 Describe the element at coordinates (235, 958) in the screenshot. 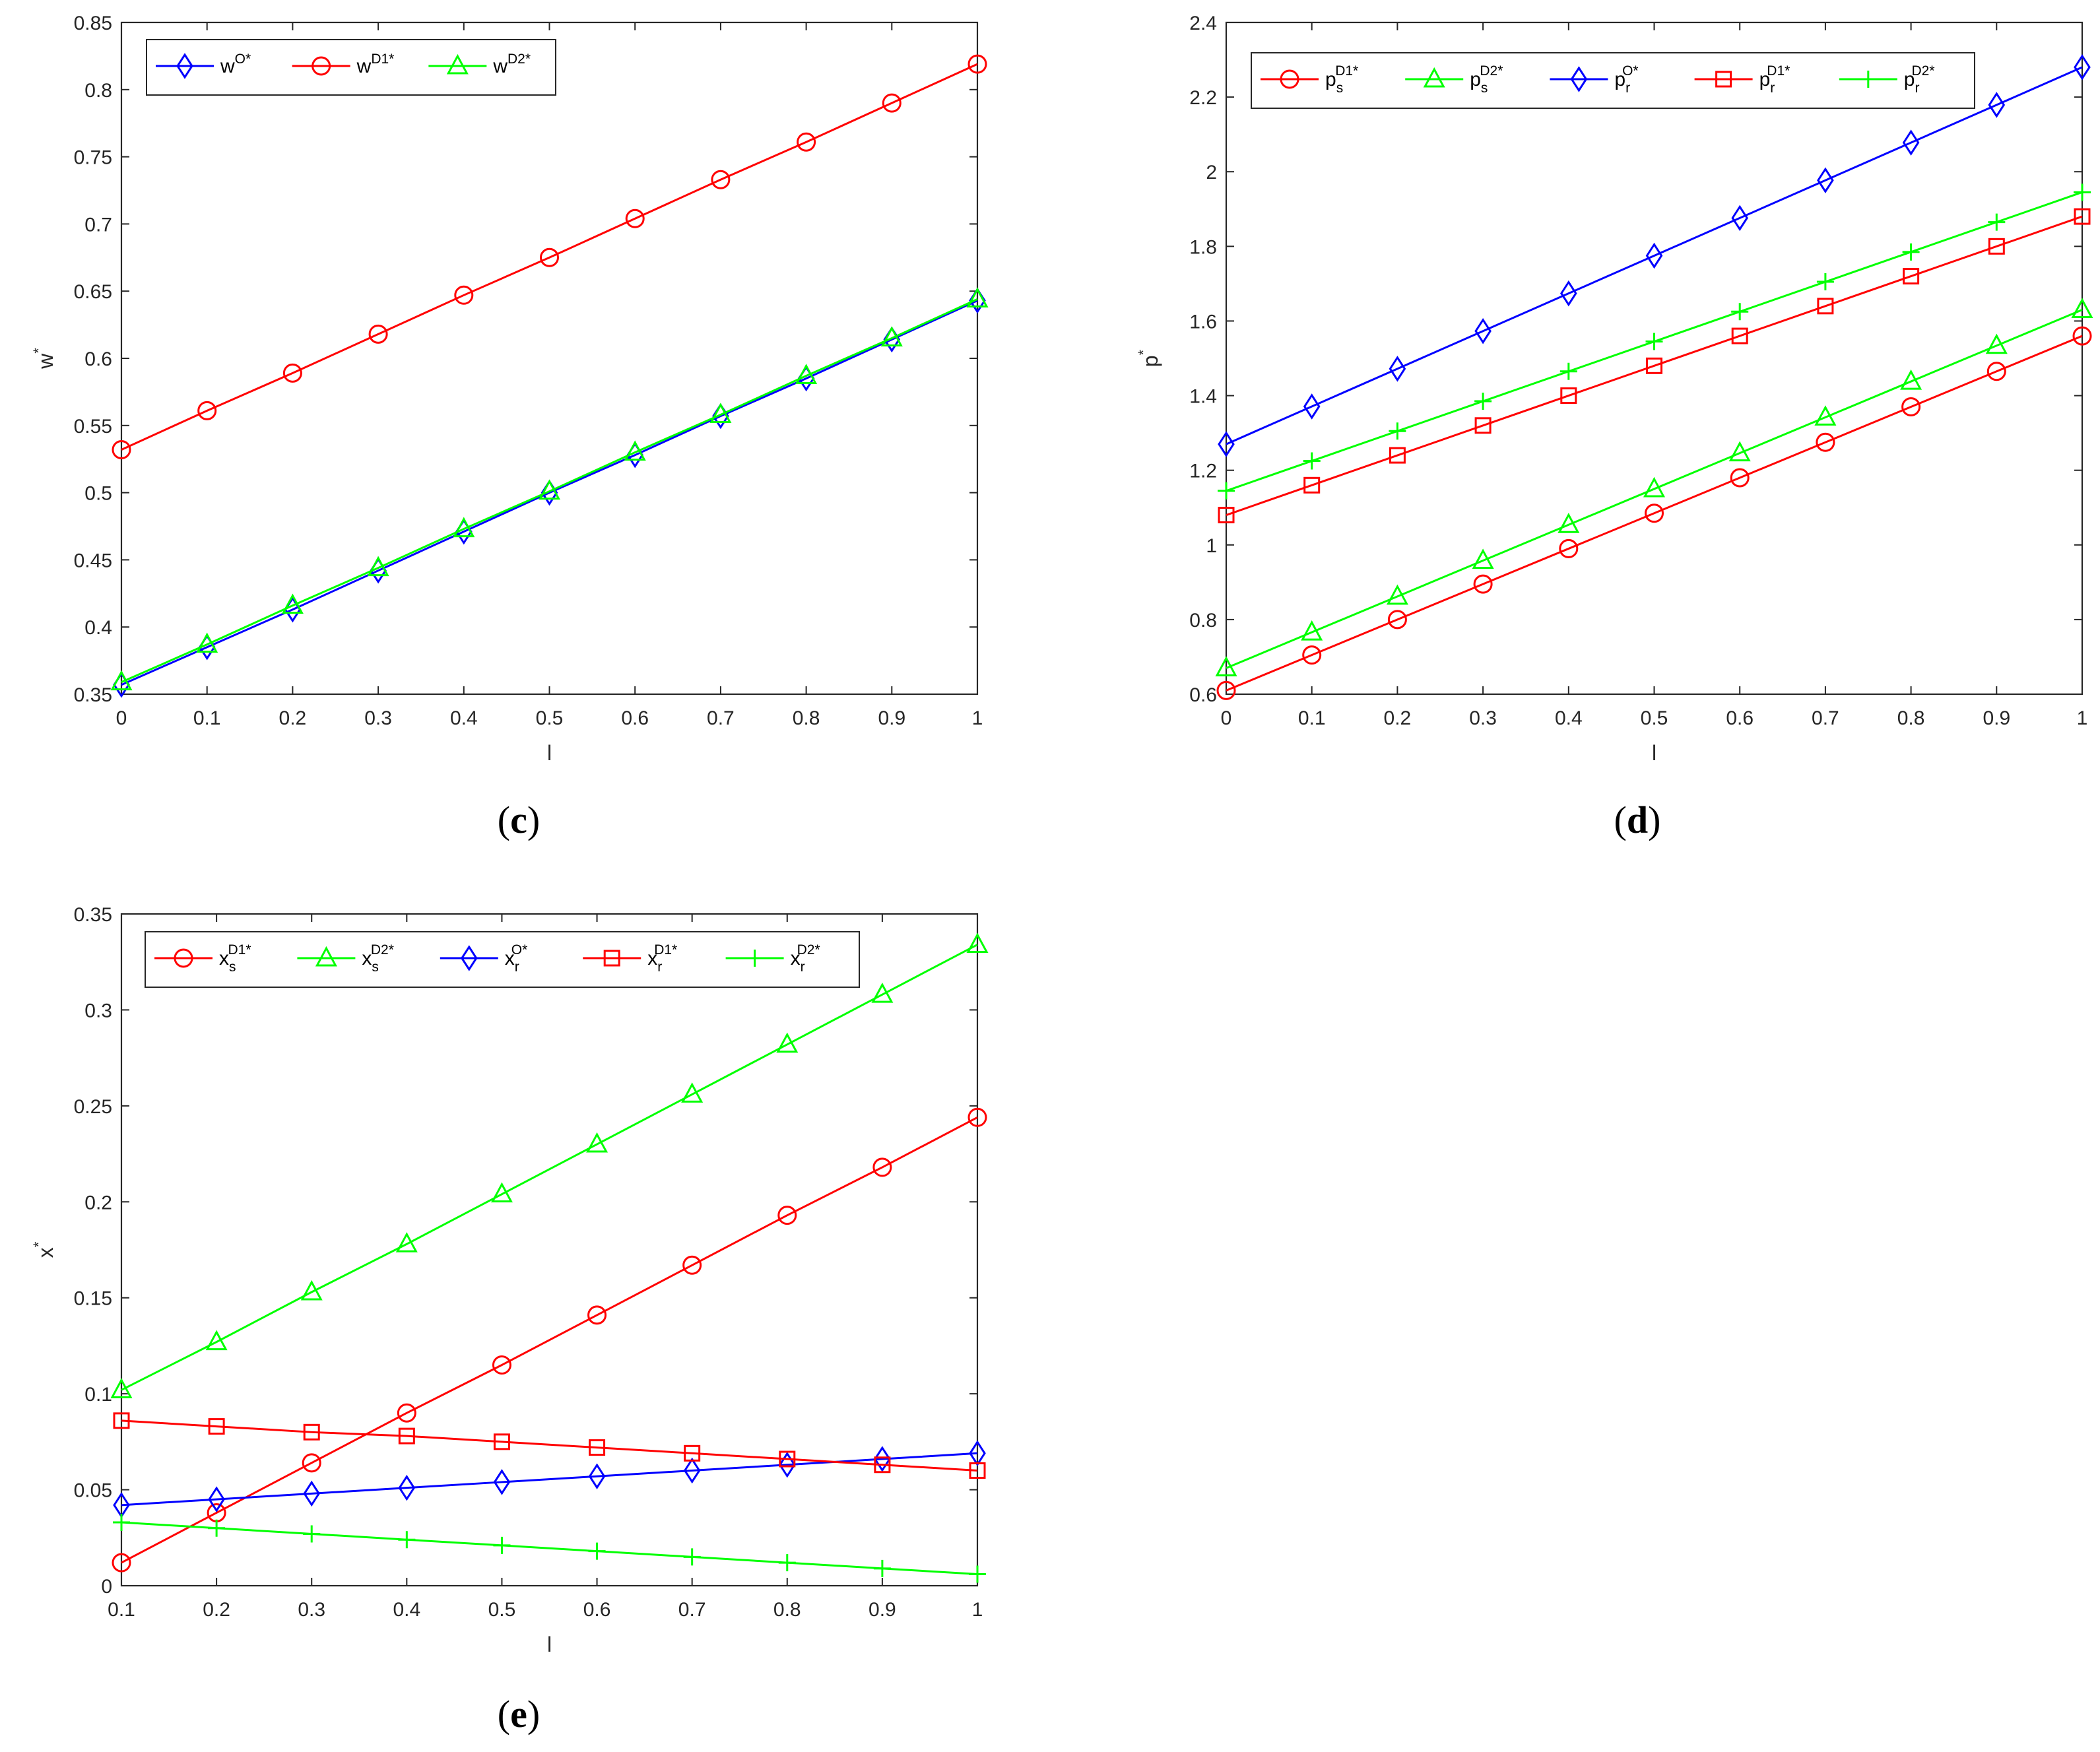

I see `chart-e-legend-entry: xsD1*` at that location.